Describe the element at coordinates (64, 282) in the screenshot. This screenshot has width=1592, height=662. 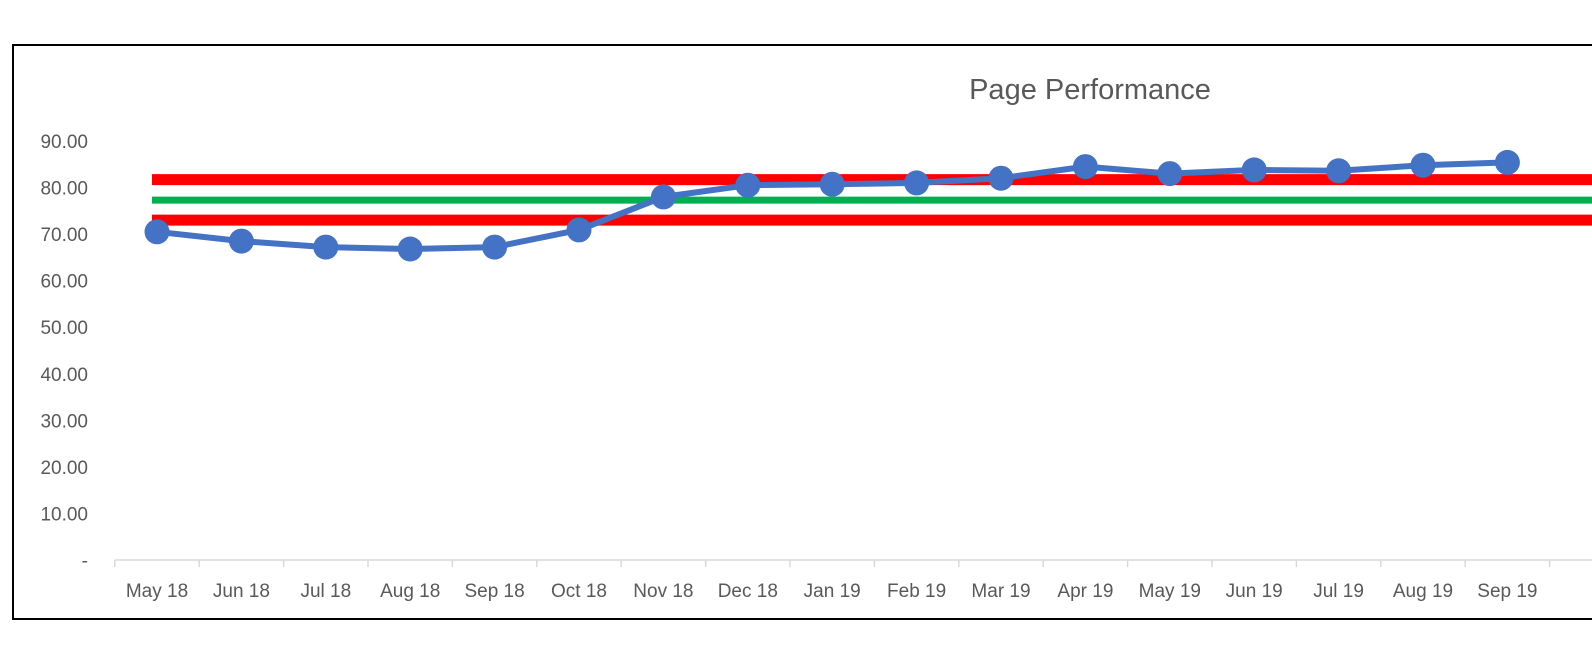
I see `y-tick-label: 60.00` at that location.